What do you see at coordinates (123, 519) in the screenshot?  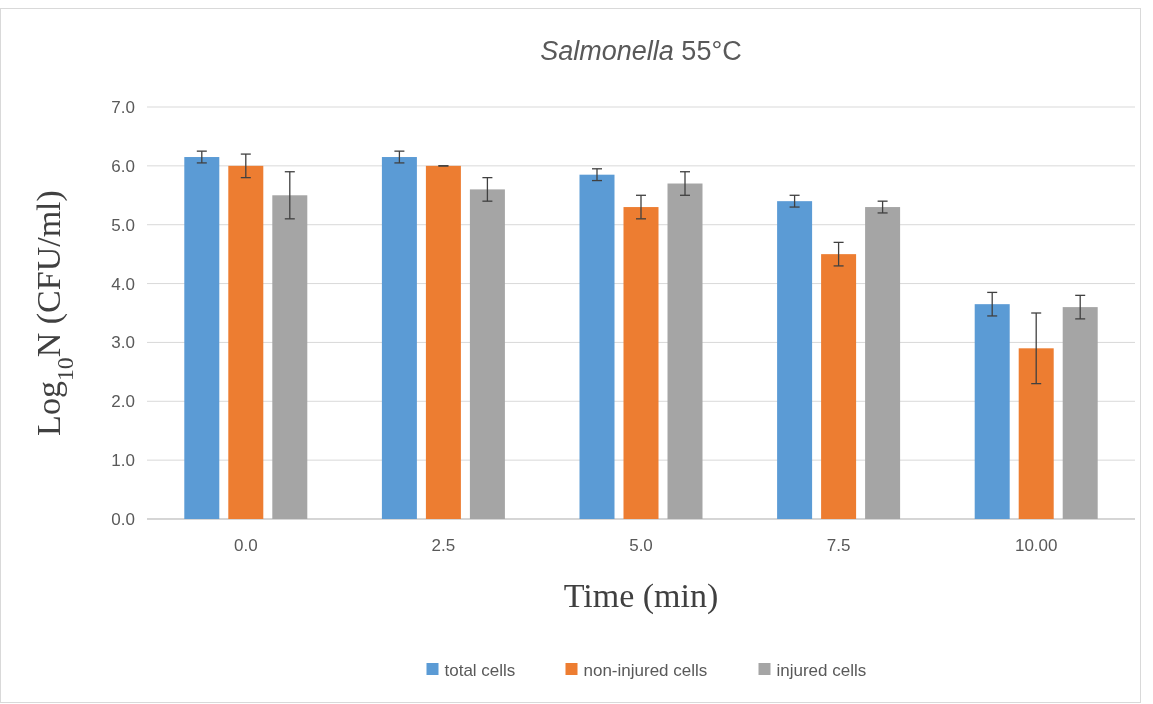 I see `y-tick-label: 0.0` at bounding box center [123, 519].